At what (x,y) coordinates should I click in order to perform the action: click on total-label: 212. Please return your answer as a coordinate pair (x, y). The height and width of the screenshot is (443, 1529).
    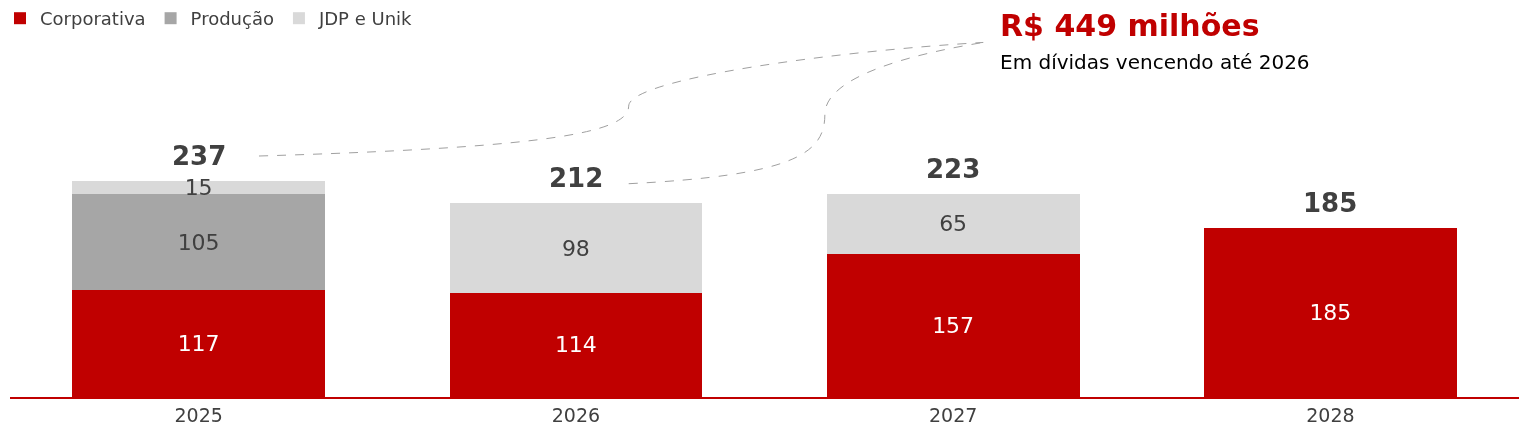
    Looking at the image, I should click on (576, 178).